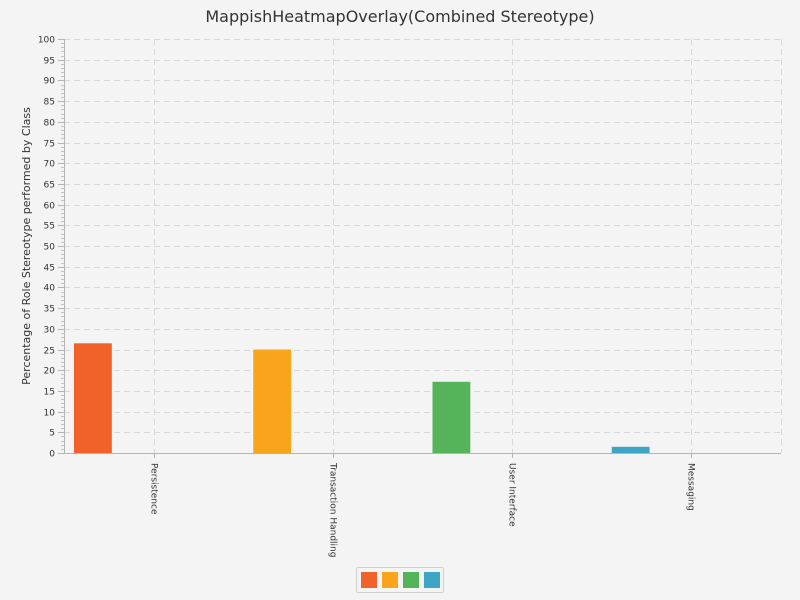 Image resolution: width=800 pixels, height=600 pixels. What do you see at coordinates (630, 449) in the screenshot?
I see `bar-messaging` at bounding box center [630, 449].